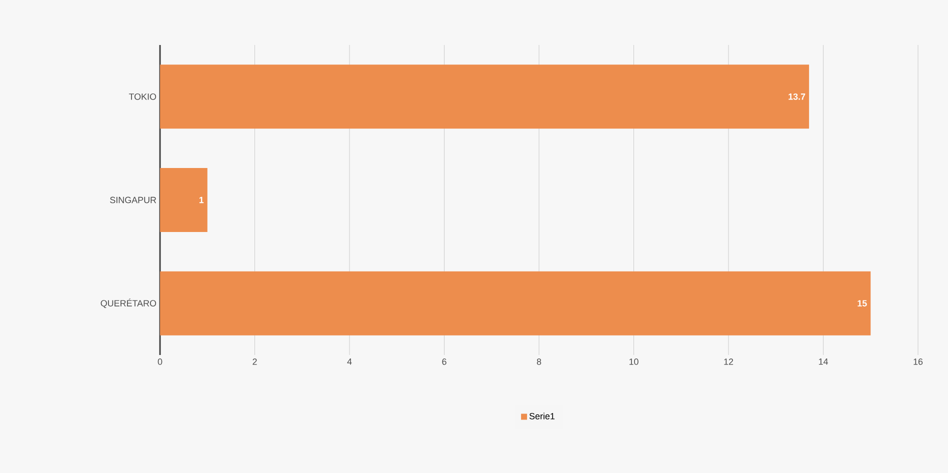 The height and width of the screenshot is (473, 948). I want to click on x-tick-label: 2, so click(254, 361).